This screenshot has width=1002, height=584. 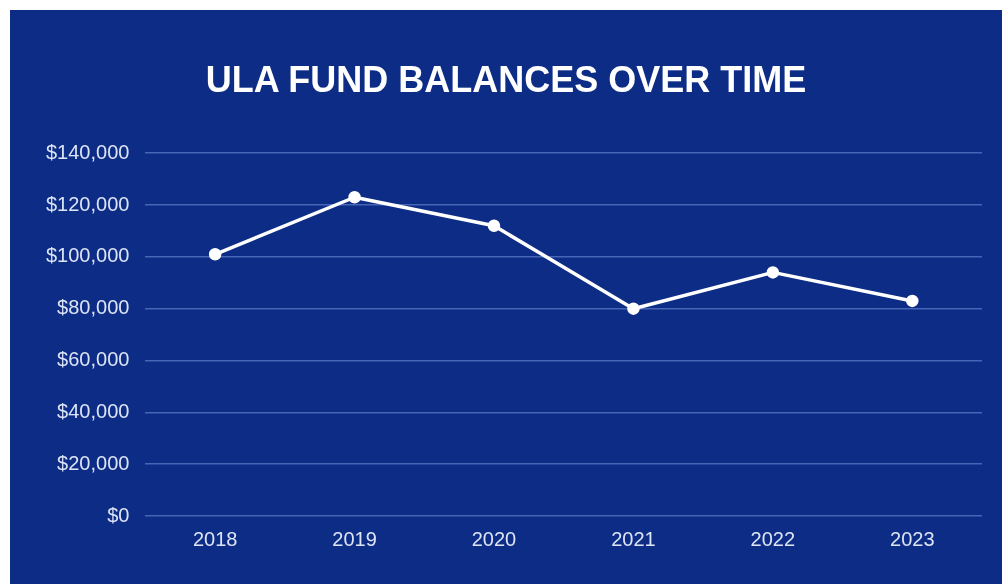 What do you see at coordinates (506, 79) in the screenshot?
I see `chart-title: ULA FUND BALANCES OVER TIME` at bounding box center [506, 79].